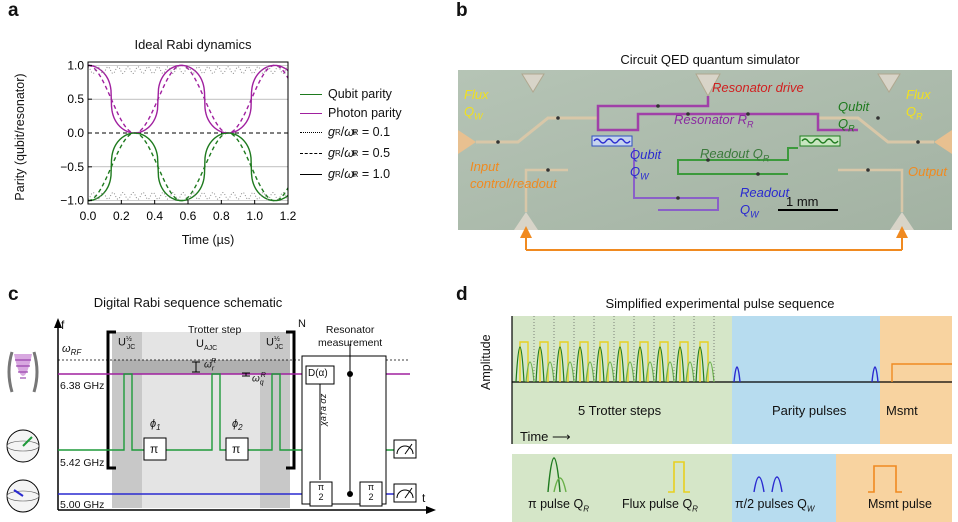  Describe the element at coordinates (431, 510) in the screenshot. I see `t-axis-arrow-icon` at that location.